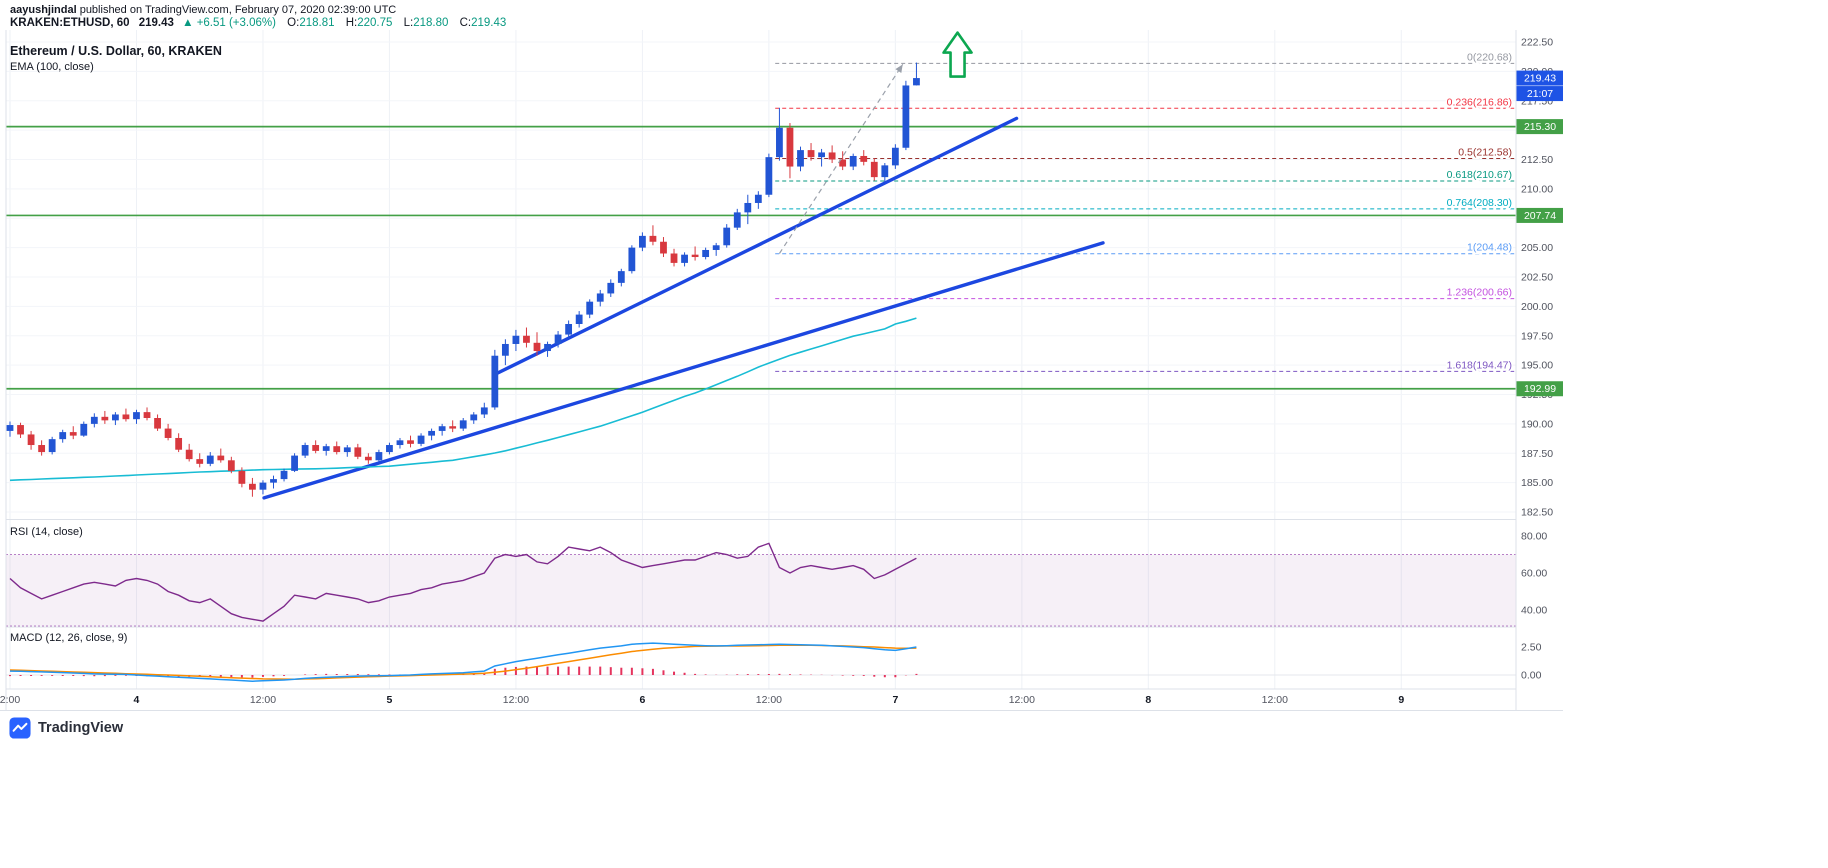  Describe the element at coordinates (761, 662) in the screenshot. I see `macd-pane` at that location.